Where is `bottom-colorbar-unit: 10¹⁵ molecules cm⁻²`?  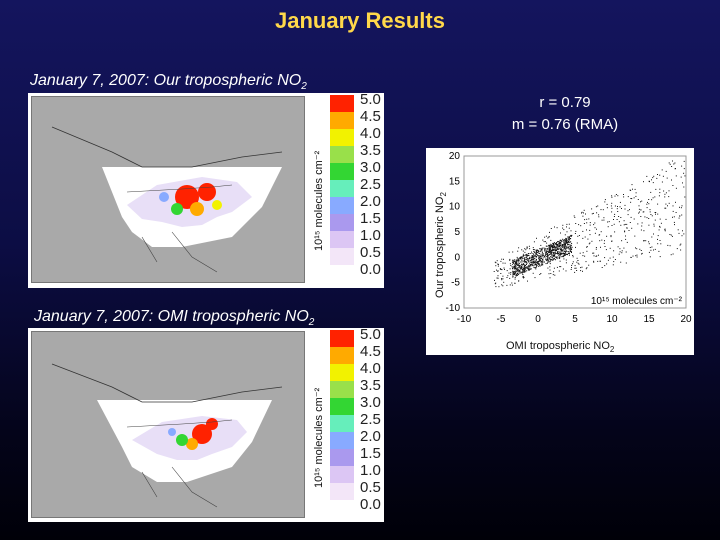
bottom-colorbar-unit: 10¹⁵ molecules cm⁻² is located at coordinates (319, 437).